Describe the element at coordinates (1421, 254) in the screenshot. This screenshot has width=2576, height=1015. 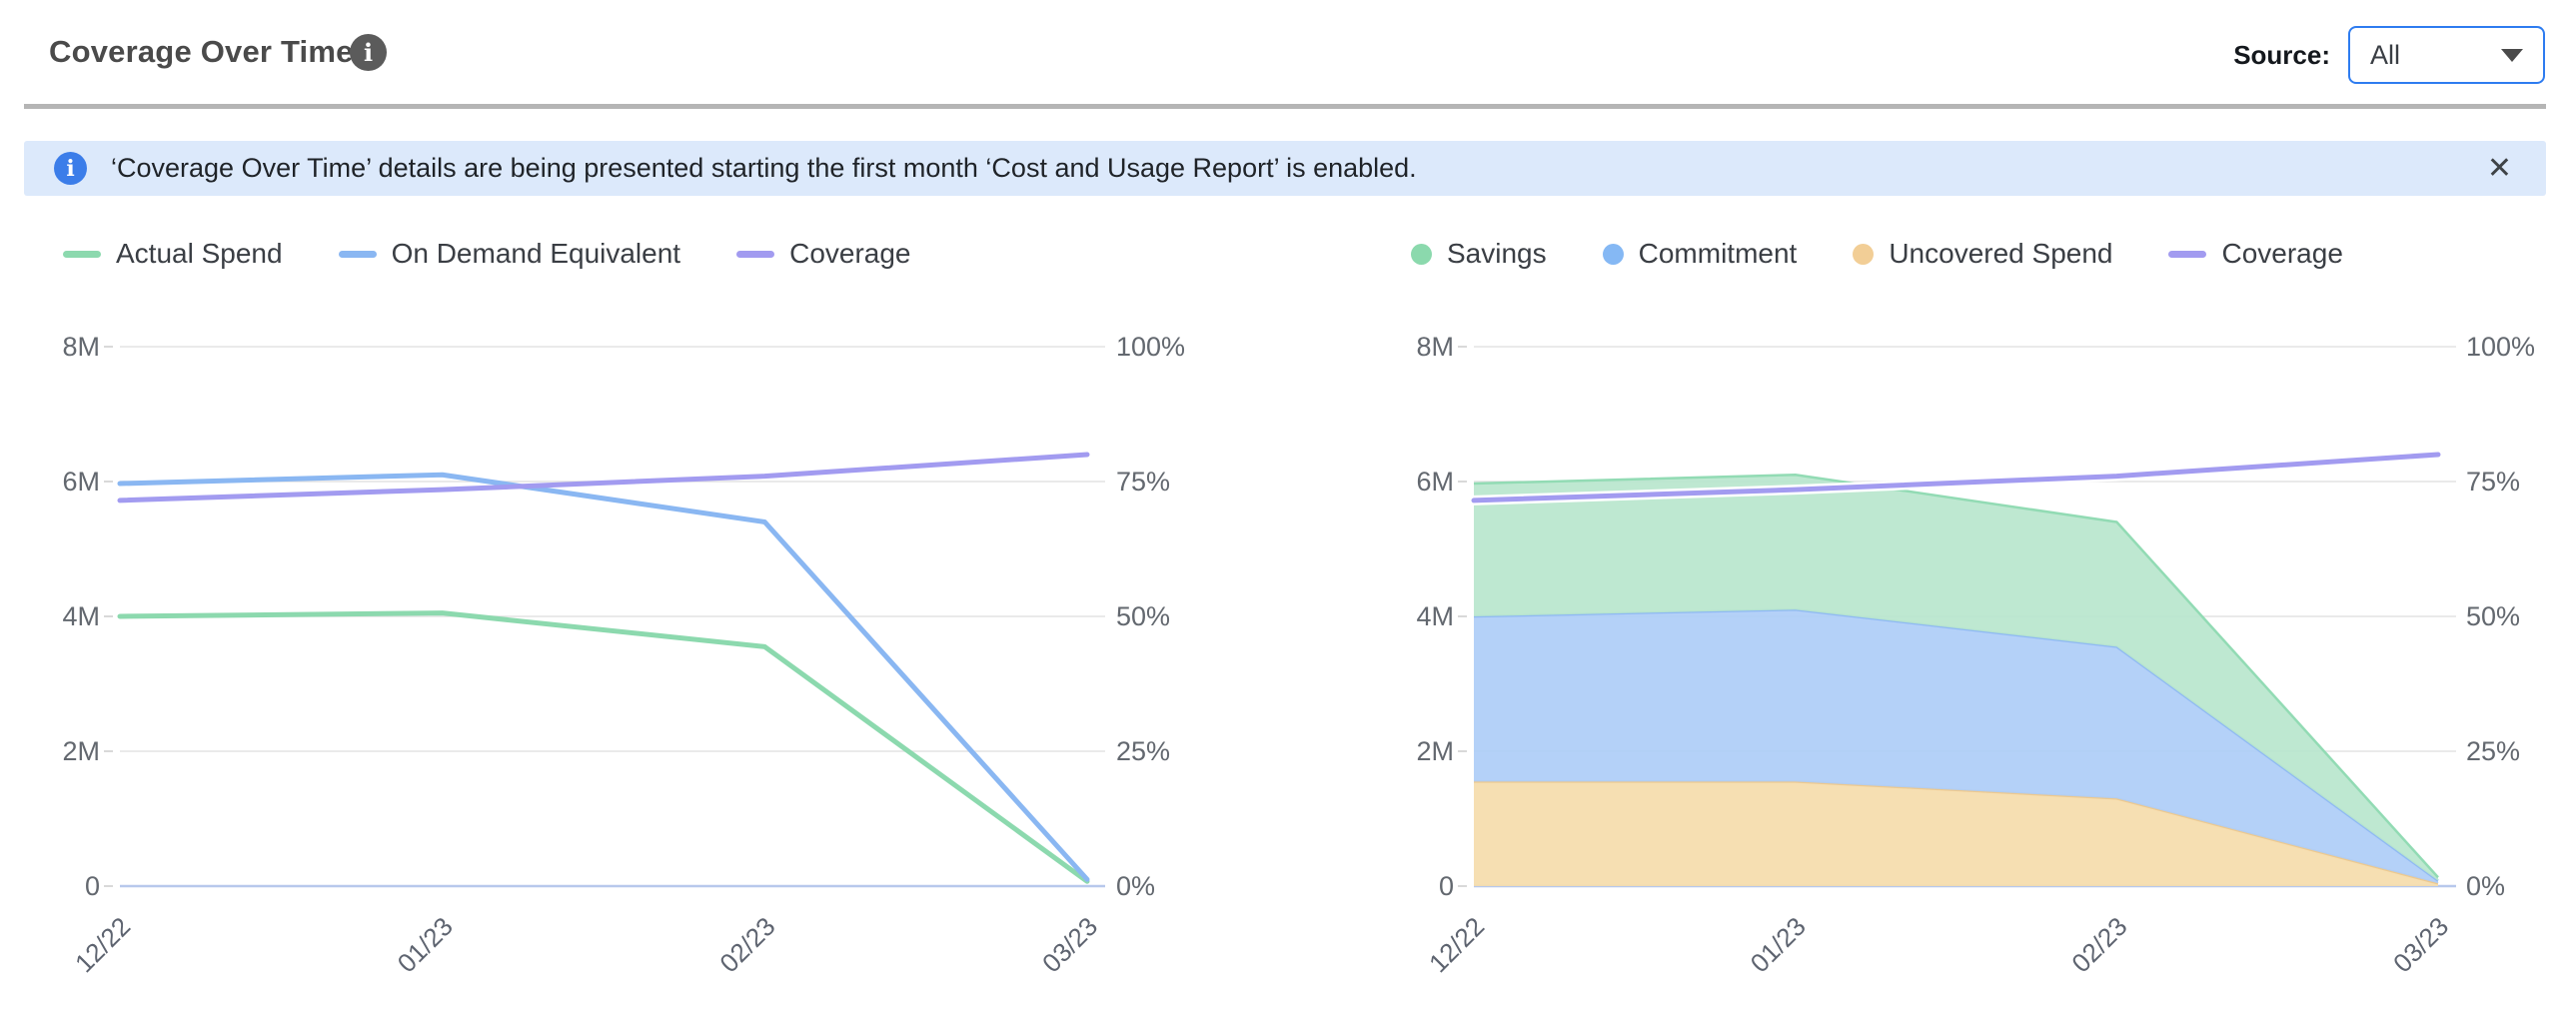
I see `savings-swatch` at that location.